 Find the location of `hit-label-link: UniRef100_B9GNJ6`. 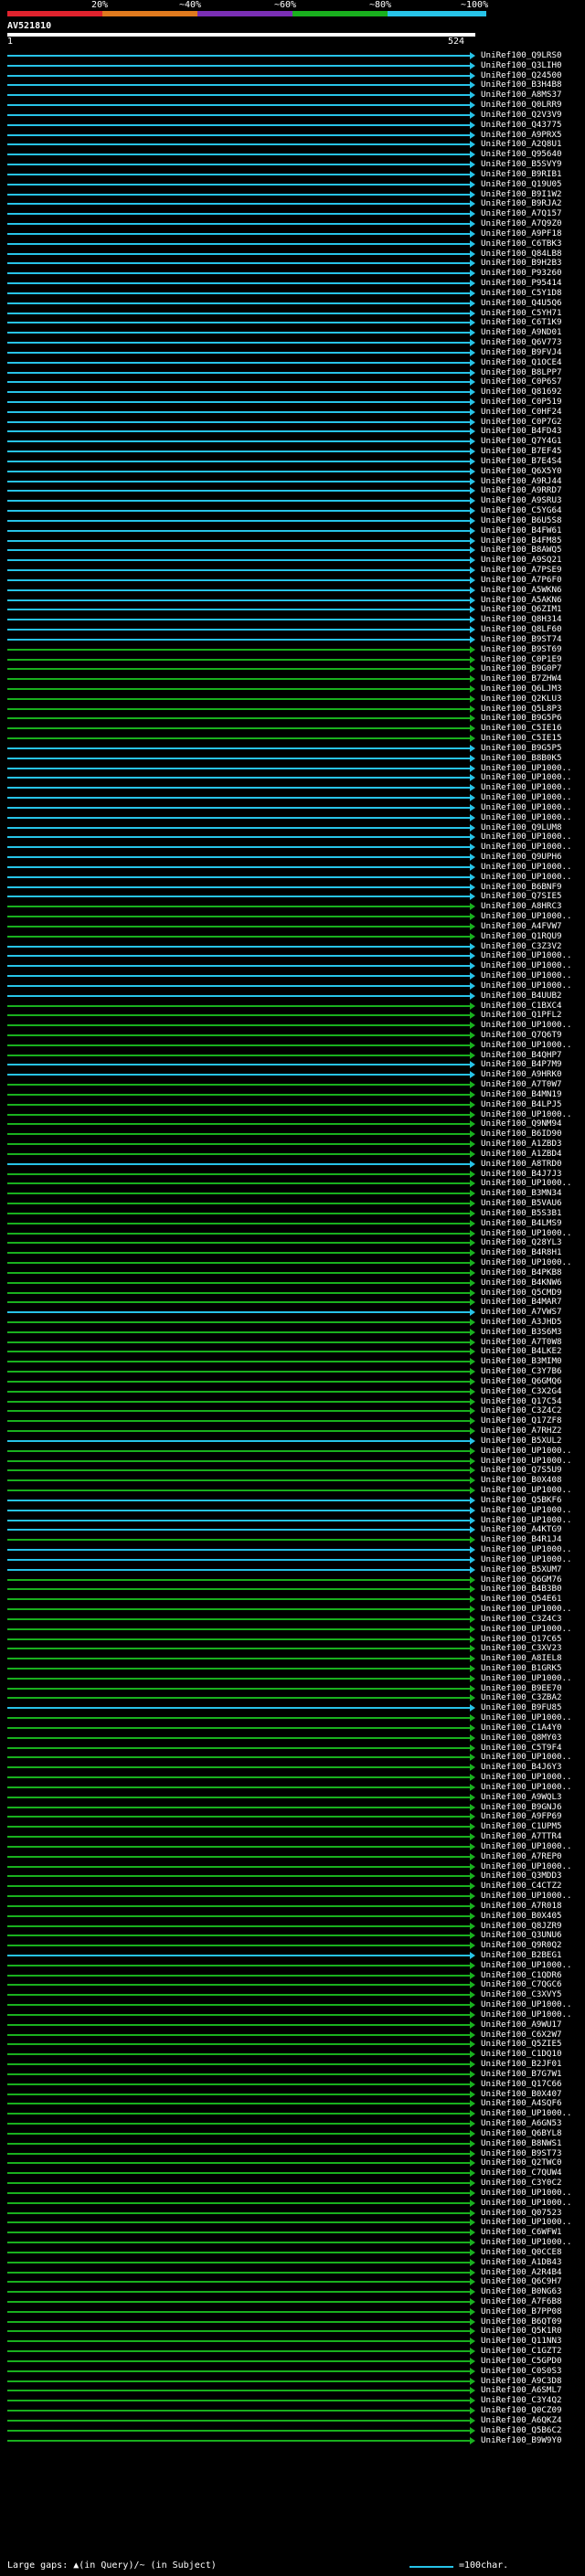

hit-label-link: UniRef100_B9GNJ6 is located at coordinates (521, 1806).